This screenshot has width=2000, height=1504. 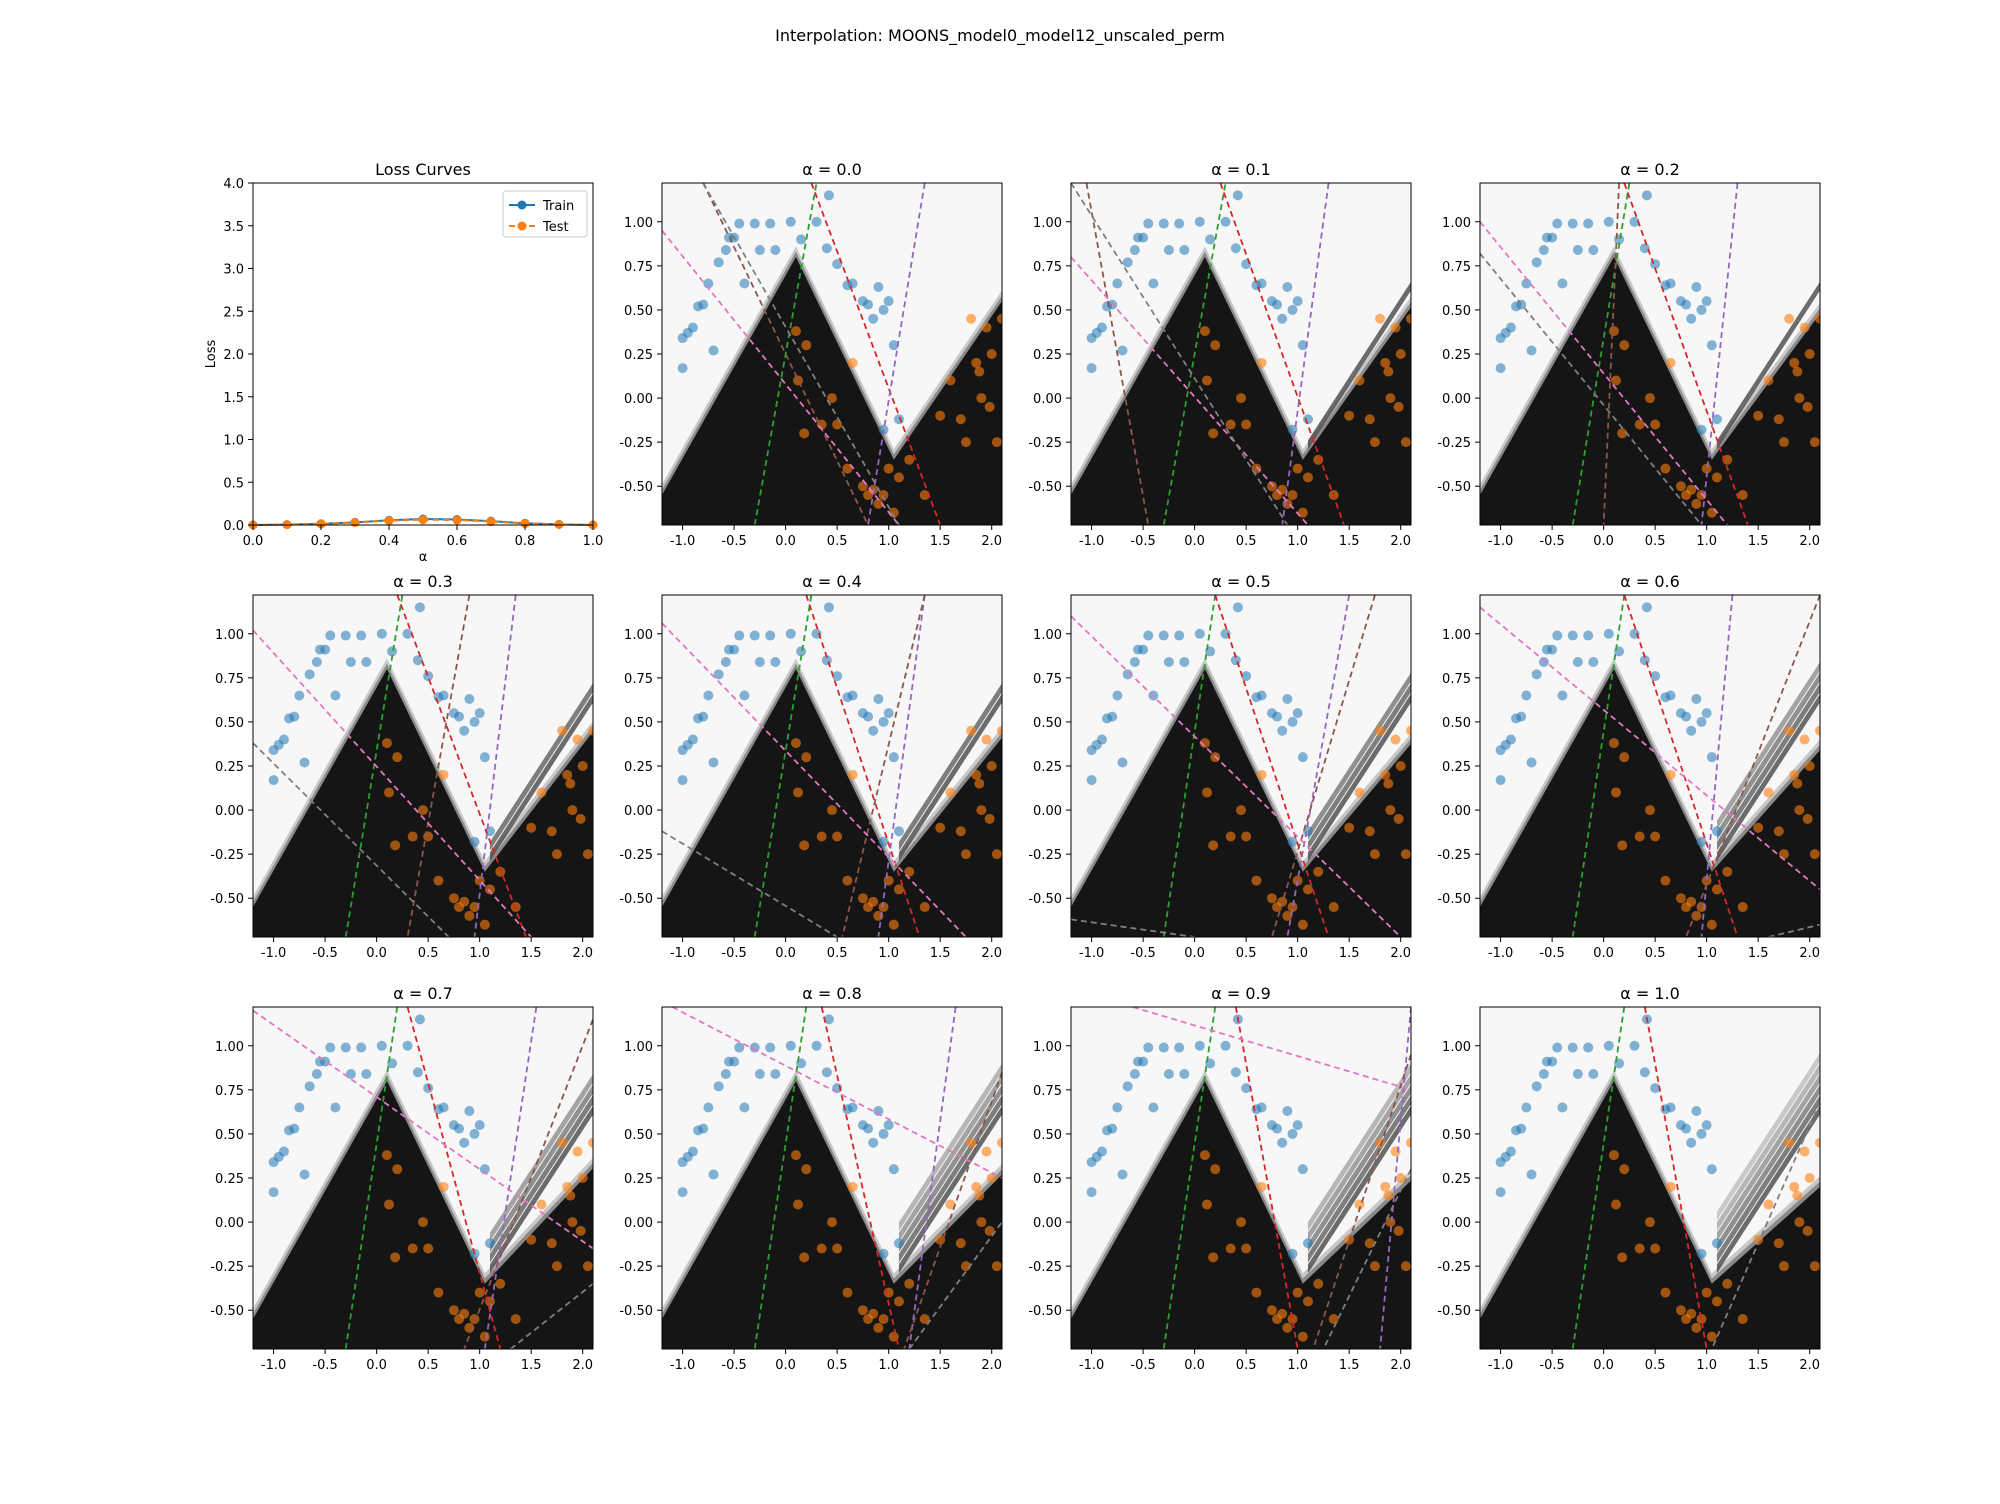 What do you see at coordinates (593, 541) in the screenshot?
I see `loss-x-tick-label: 1.0` at bounding box center [593, 541].